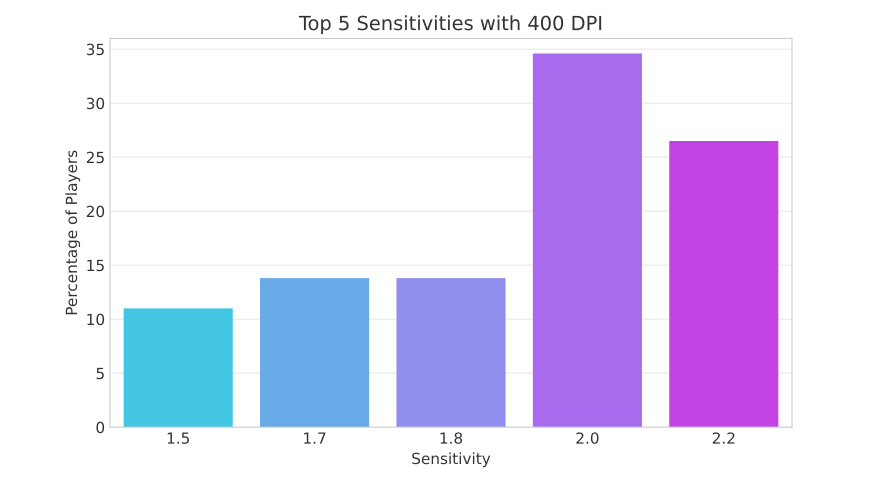 The height and width of the screenshot is (480, 880). I want to click on y-tick-label: 15, so click(95, 266).